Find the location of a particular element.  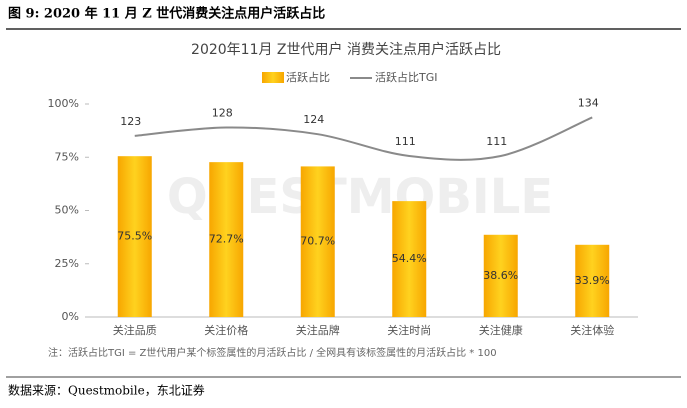

data-label: 124 is located at coordinates (313, 119).